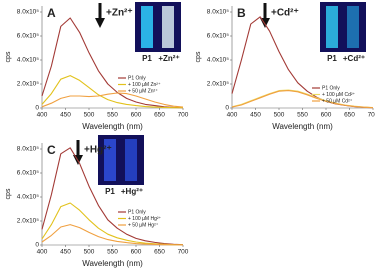 The image size is (375, 268). I want to click on legend-label: + 50 µM Zn²⁺, so click(143, 91).